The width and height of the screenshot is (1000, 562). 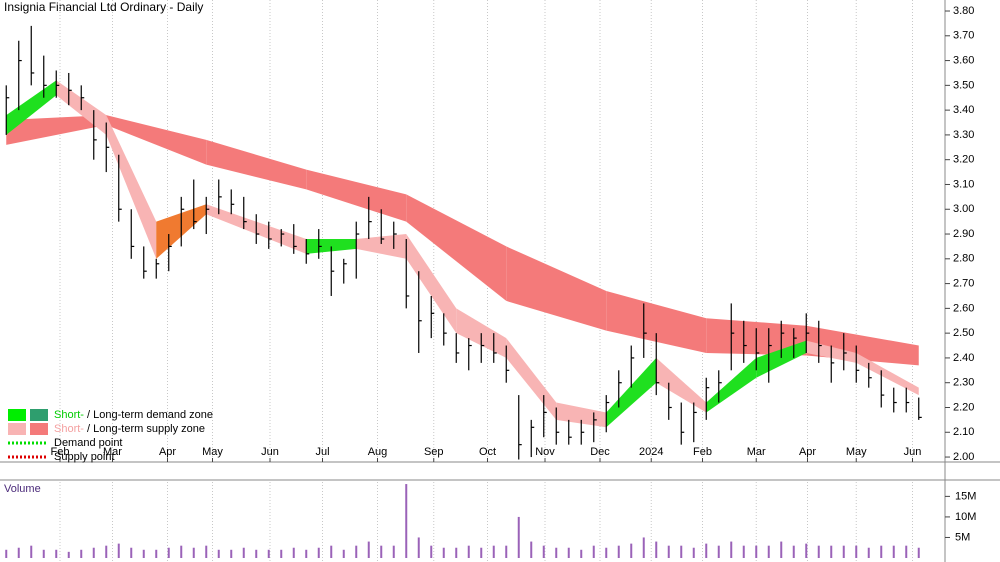 I want to click on y-tick-label: 3.60, so click(x=963, y=60).